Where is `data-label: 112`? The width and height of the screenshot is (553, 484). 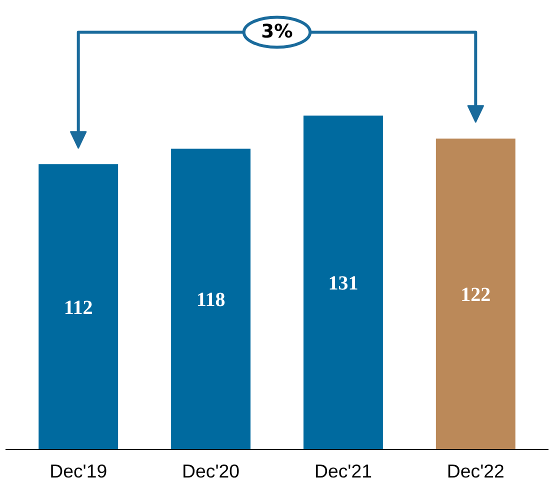 data-label: 112 is located at coordinates (78, 307).